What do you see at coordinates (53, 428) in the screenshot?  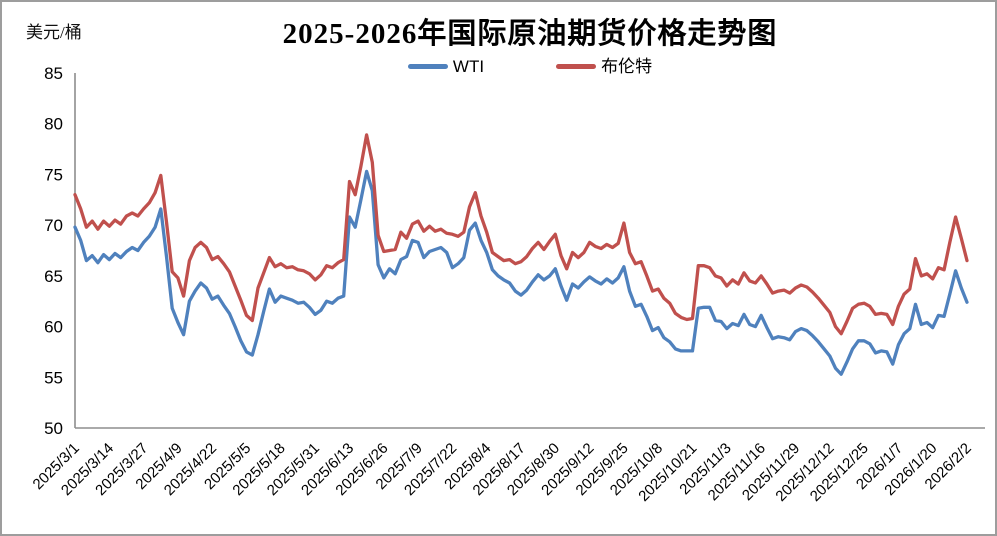 I see `y-tick-label: 50` at bounding box center [53, 428].